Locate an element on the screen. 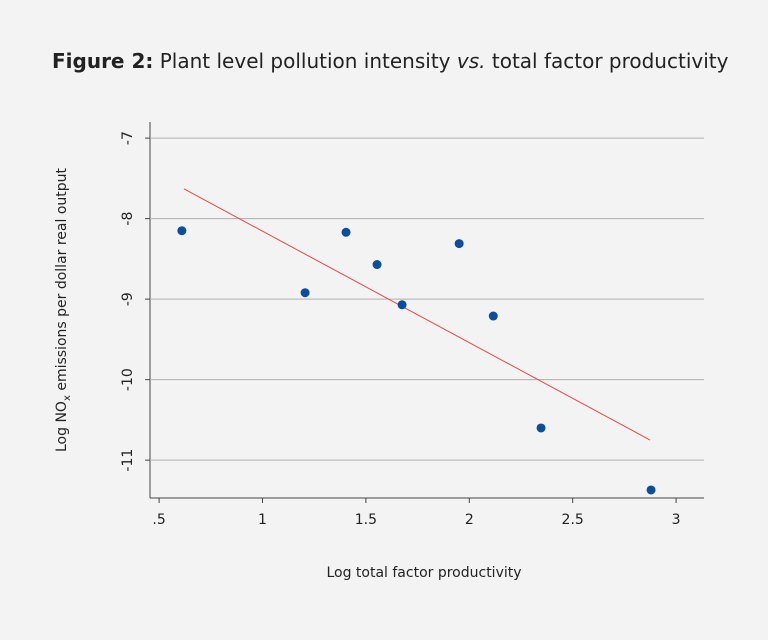  x-tick-label: .5 is located at coordinates (158, 520).